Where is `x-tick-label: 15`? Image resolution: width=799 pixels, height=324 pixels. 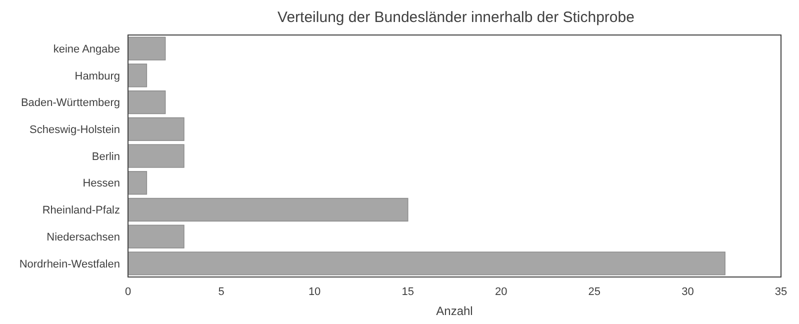
x-tick-label: 15 is located at coordinates (408, 292).